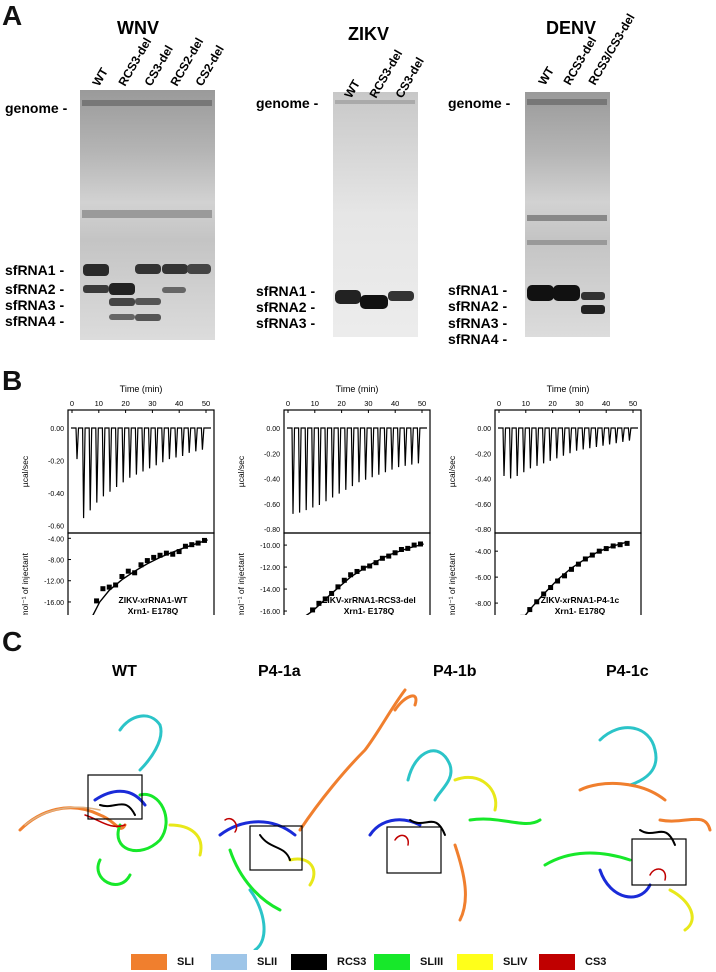  I want to click on gel-bands-wnv, so click(147, 210).